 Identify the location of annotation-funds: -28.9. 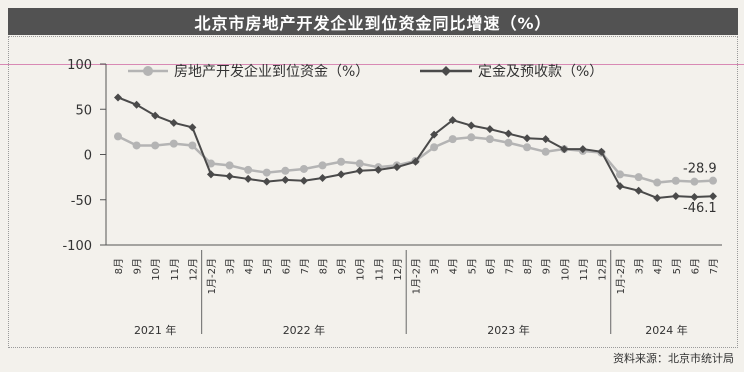
(700, 169).